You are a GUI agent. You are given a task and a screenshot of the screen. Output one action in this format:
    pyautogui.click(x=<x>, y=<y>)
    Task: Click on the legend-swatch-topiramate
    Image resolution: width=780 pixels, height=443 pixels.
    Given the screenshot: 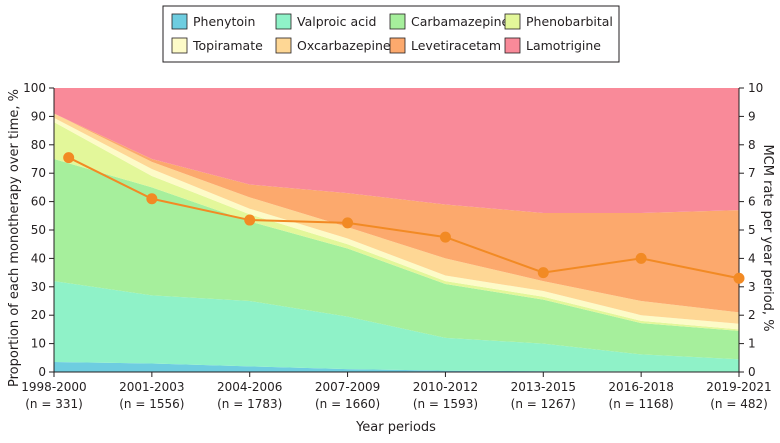 What is the action you would take?
    pyautogui.click(x=179, y=45)
    